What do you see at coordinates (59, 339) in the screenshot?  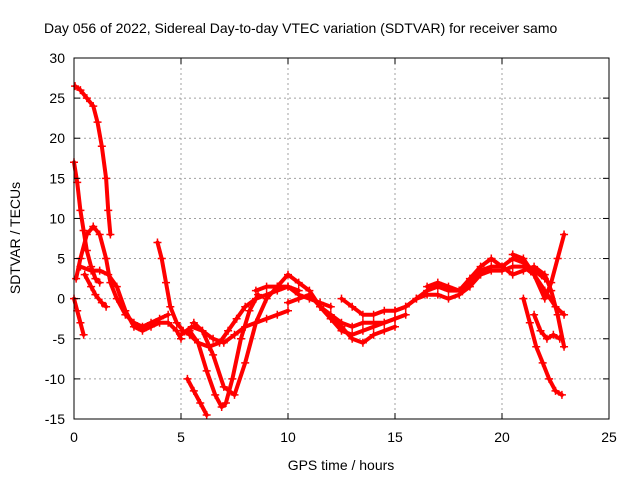 I see `y-tick-label: -5` at bounding box center [59, 339].